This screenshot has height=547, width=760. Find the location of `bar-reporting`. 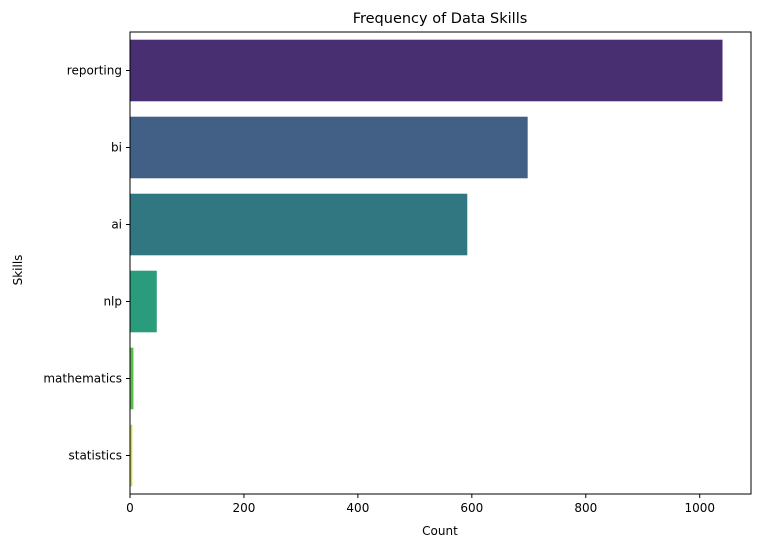

bar-reporting is located at coordinates (426, 70).